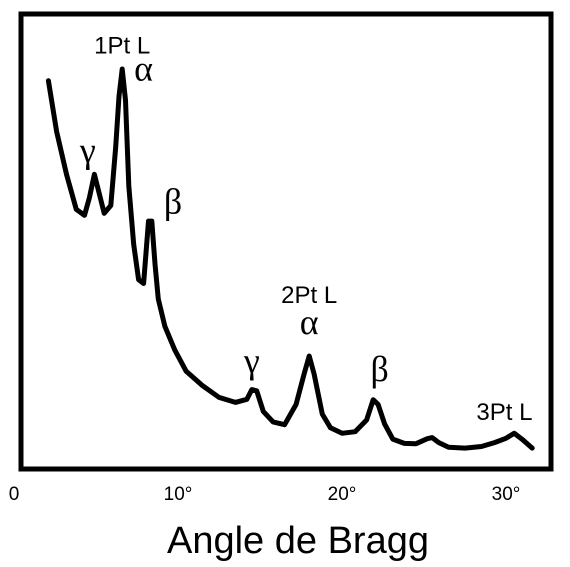 The width and height of the screenshot is (570, 567). Describe the element at coordinates (173, 201) in the screenshot. I see `annotation-beta-1: β` at that location.